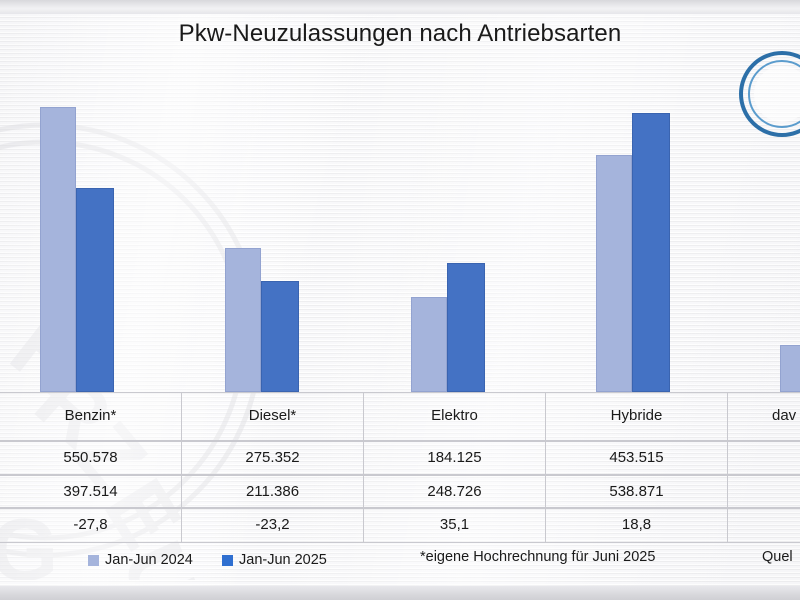 The image size is (800, 600). Describe the element at coordinates (263, 226) in the screenshot. I see `bar-group-diesel` at that location.